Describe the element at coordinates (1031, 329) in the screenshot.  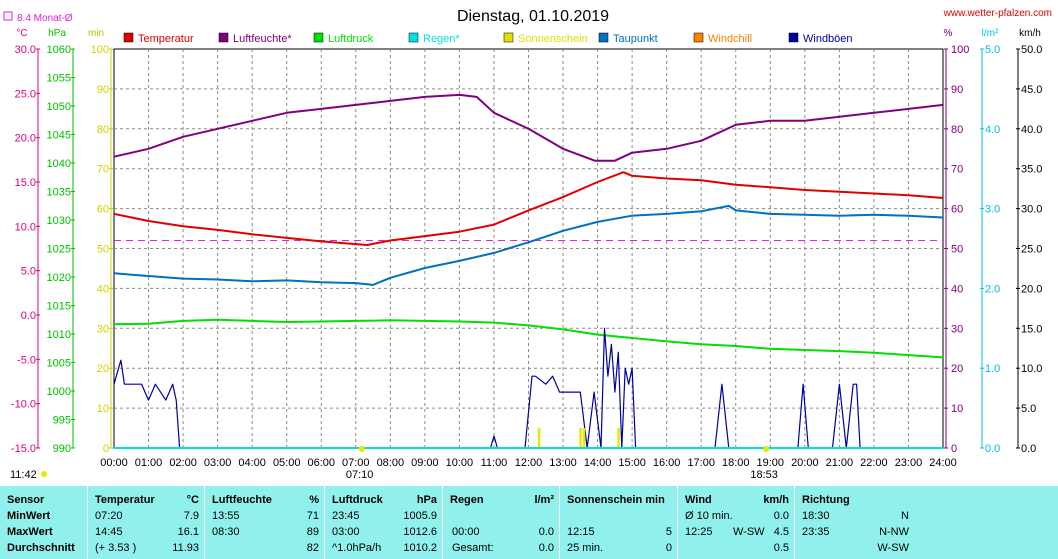
I see `wind-tick-label: 15.0` at that location.